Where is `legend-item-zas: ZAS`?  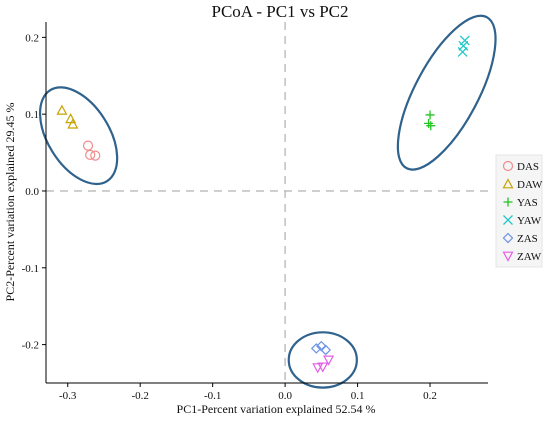
legend-item-zas: ZAS is located at coordinates (520, 238).